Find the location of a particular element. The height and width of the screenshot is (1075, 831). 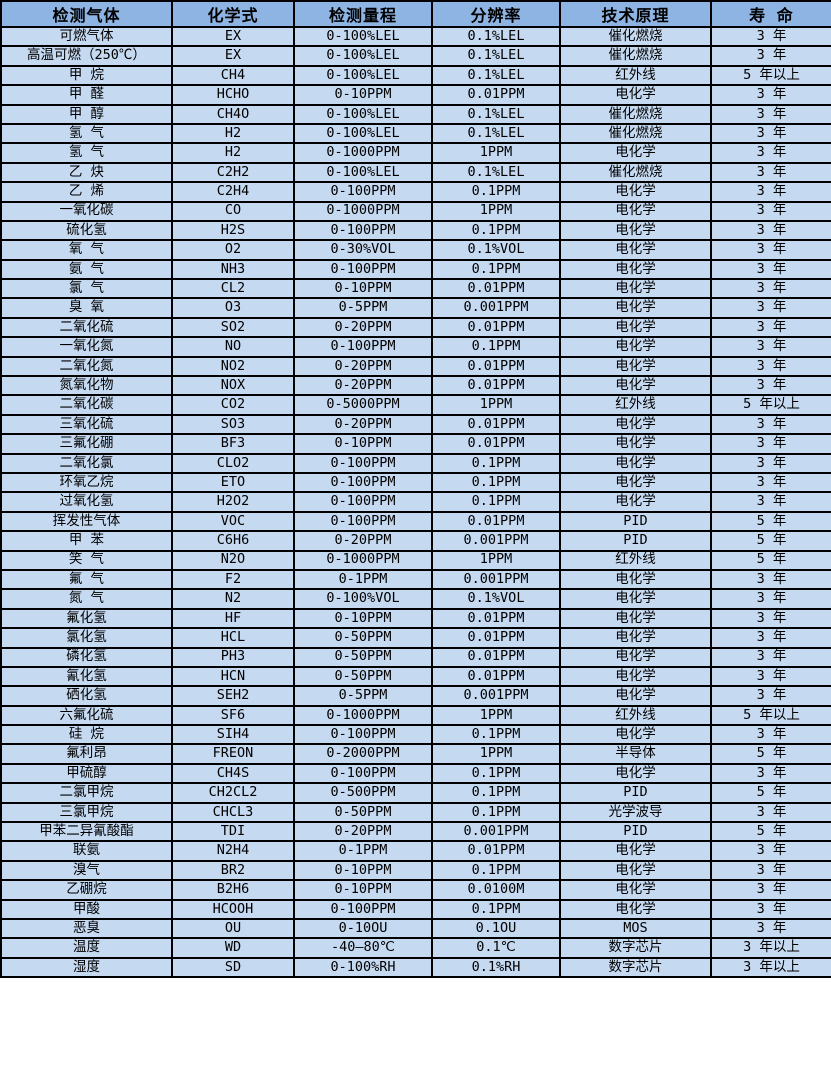

cell-formula: HCL is located at coordinates (233, 638).